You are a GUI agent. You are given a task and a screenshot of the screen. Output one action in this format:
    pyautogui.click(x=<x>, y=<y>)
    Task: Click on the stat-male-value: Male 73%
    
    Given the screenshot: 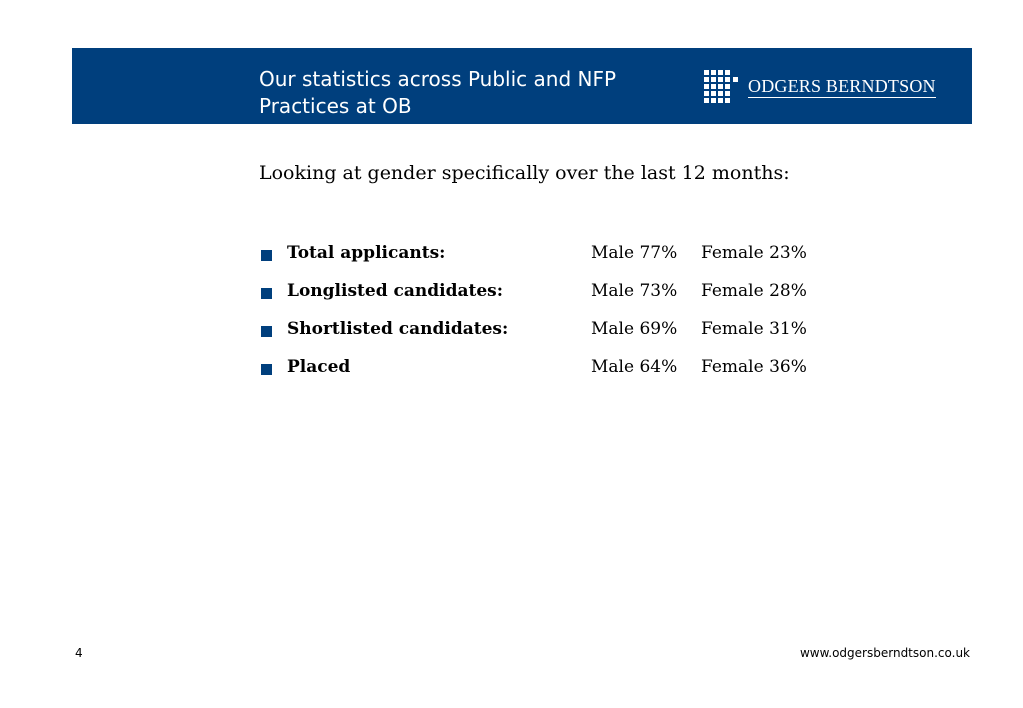 What is the action you would take?
    pyautogui.click(x=634, y=291)
    